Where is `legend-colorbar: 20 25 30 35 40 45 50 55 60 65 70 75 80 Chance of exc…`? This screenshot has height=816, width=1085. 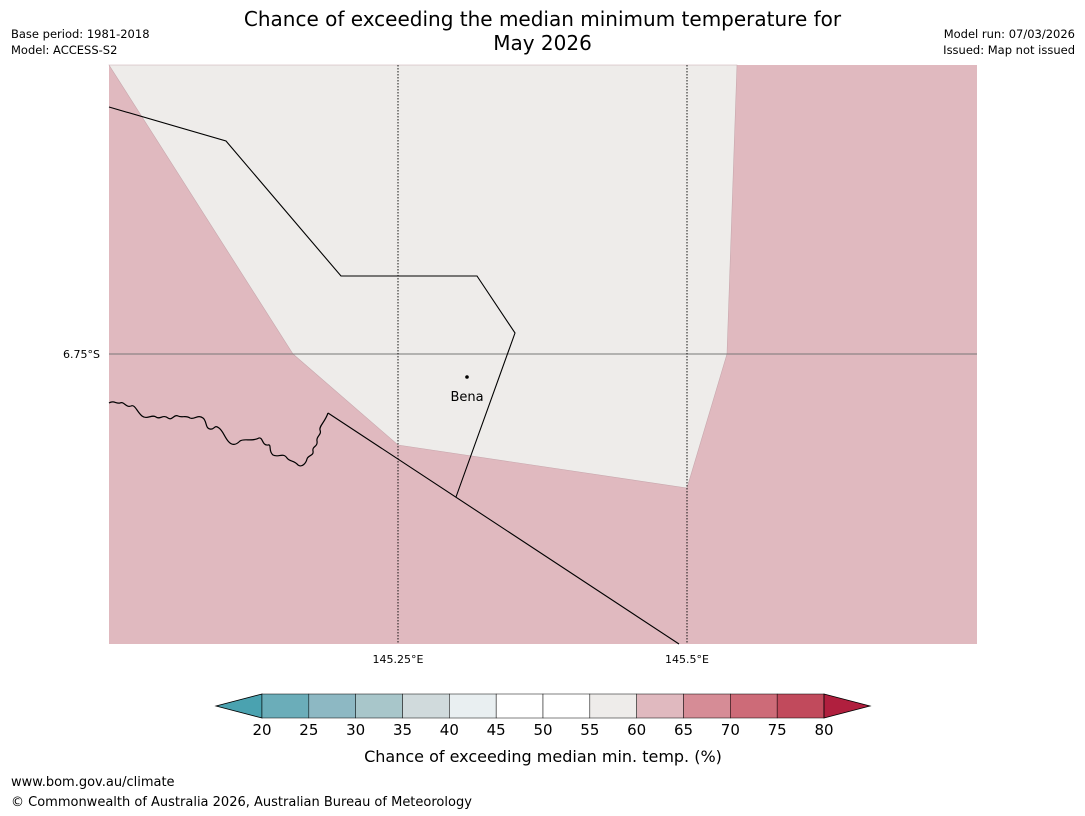 legend-colorbar: 20 25 30 35 40 45 50 55 60 65 70 75 80 Chance of exc… is located at coordinates (543, 729).